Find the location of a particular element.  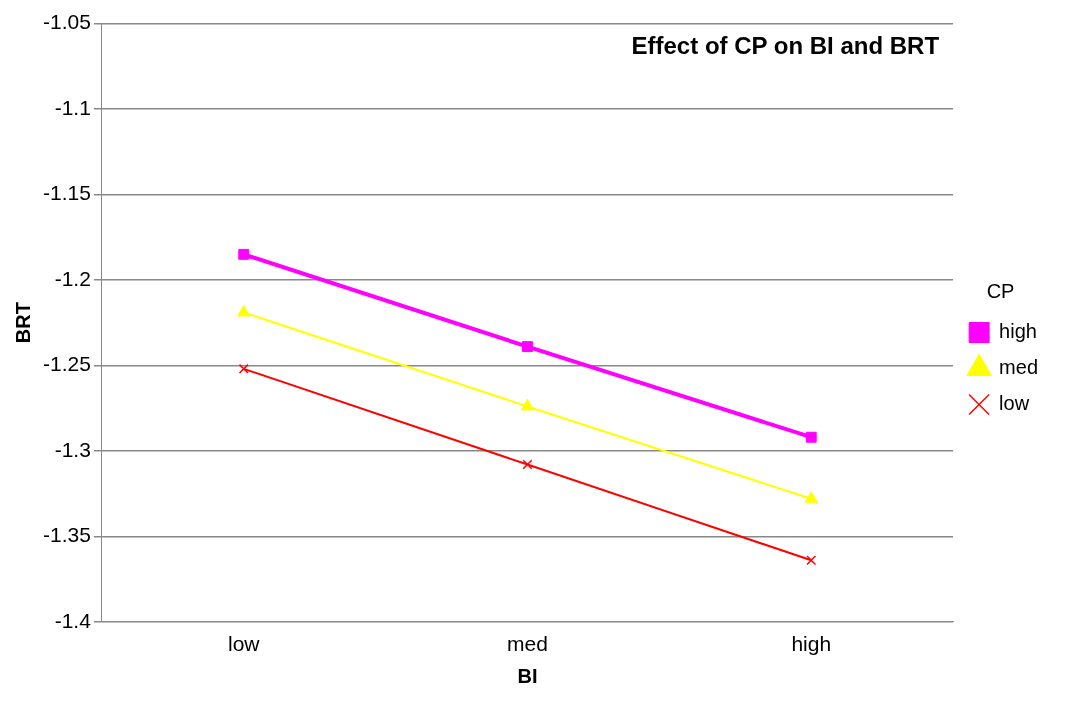

x-tick-label: low is located at coordinates (244, 644).